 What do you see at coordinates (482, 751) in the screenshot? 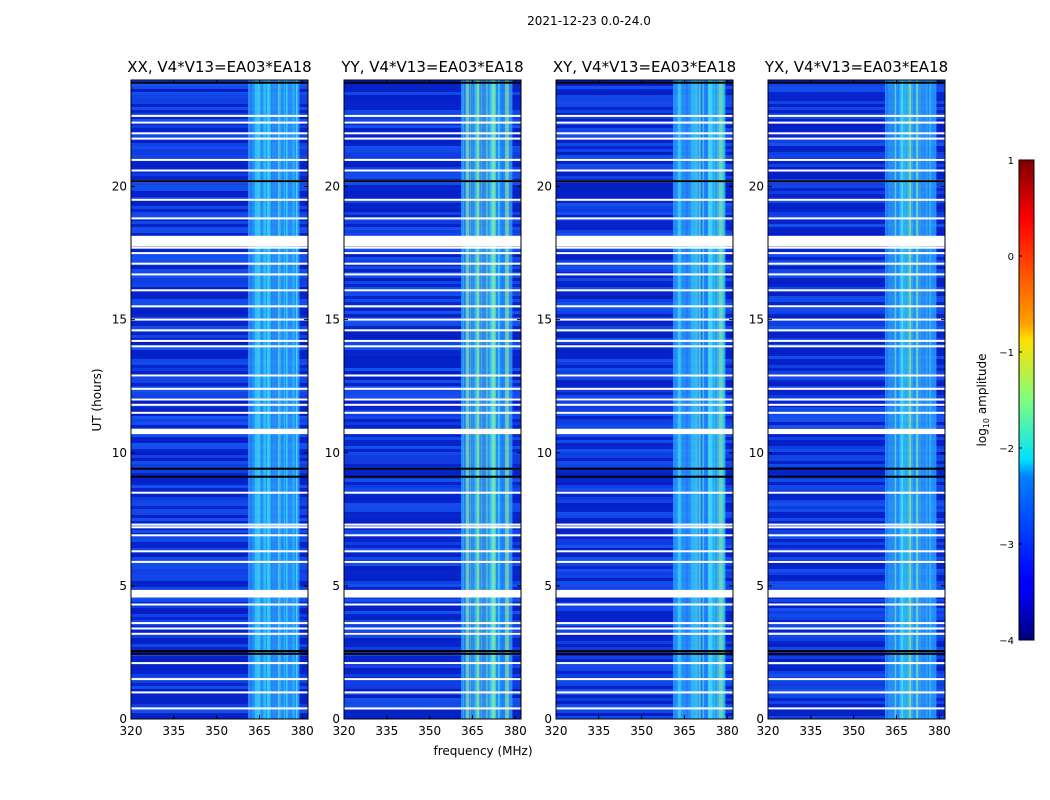
I see `x-axis-label: frequency (MHz)` at bounding box center [482, 751].